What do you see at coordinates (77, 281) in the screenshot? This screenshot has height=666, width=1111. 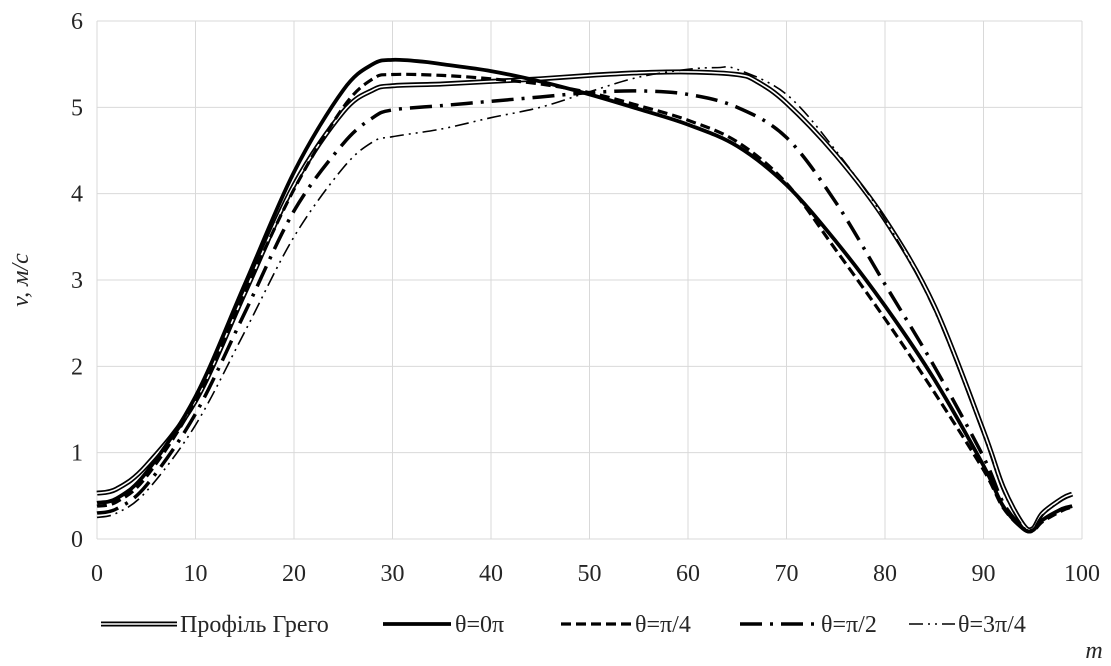 I see `y-tick-label: 3` at bounding box center [77, 281].